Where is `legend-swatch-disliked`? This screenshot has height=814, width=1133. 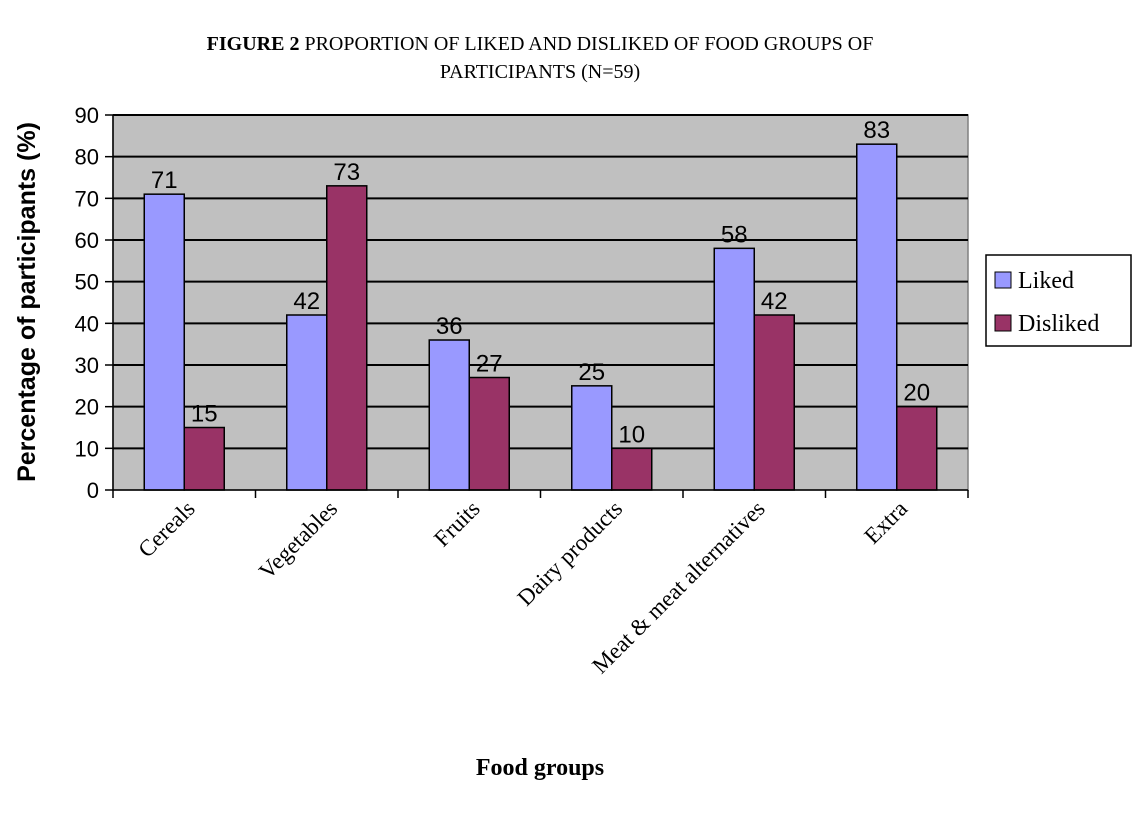
legend-swatch-disliked is located at coordinates (1003, 323).